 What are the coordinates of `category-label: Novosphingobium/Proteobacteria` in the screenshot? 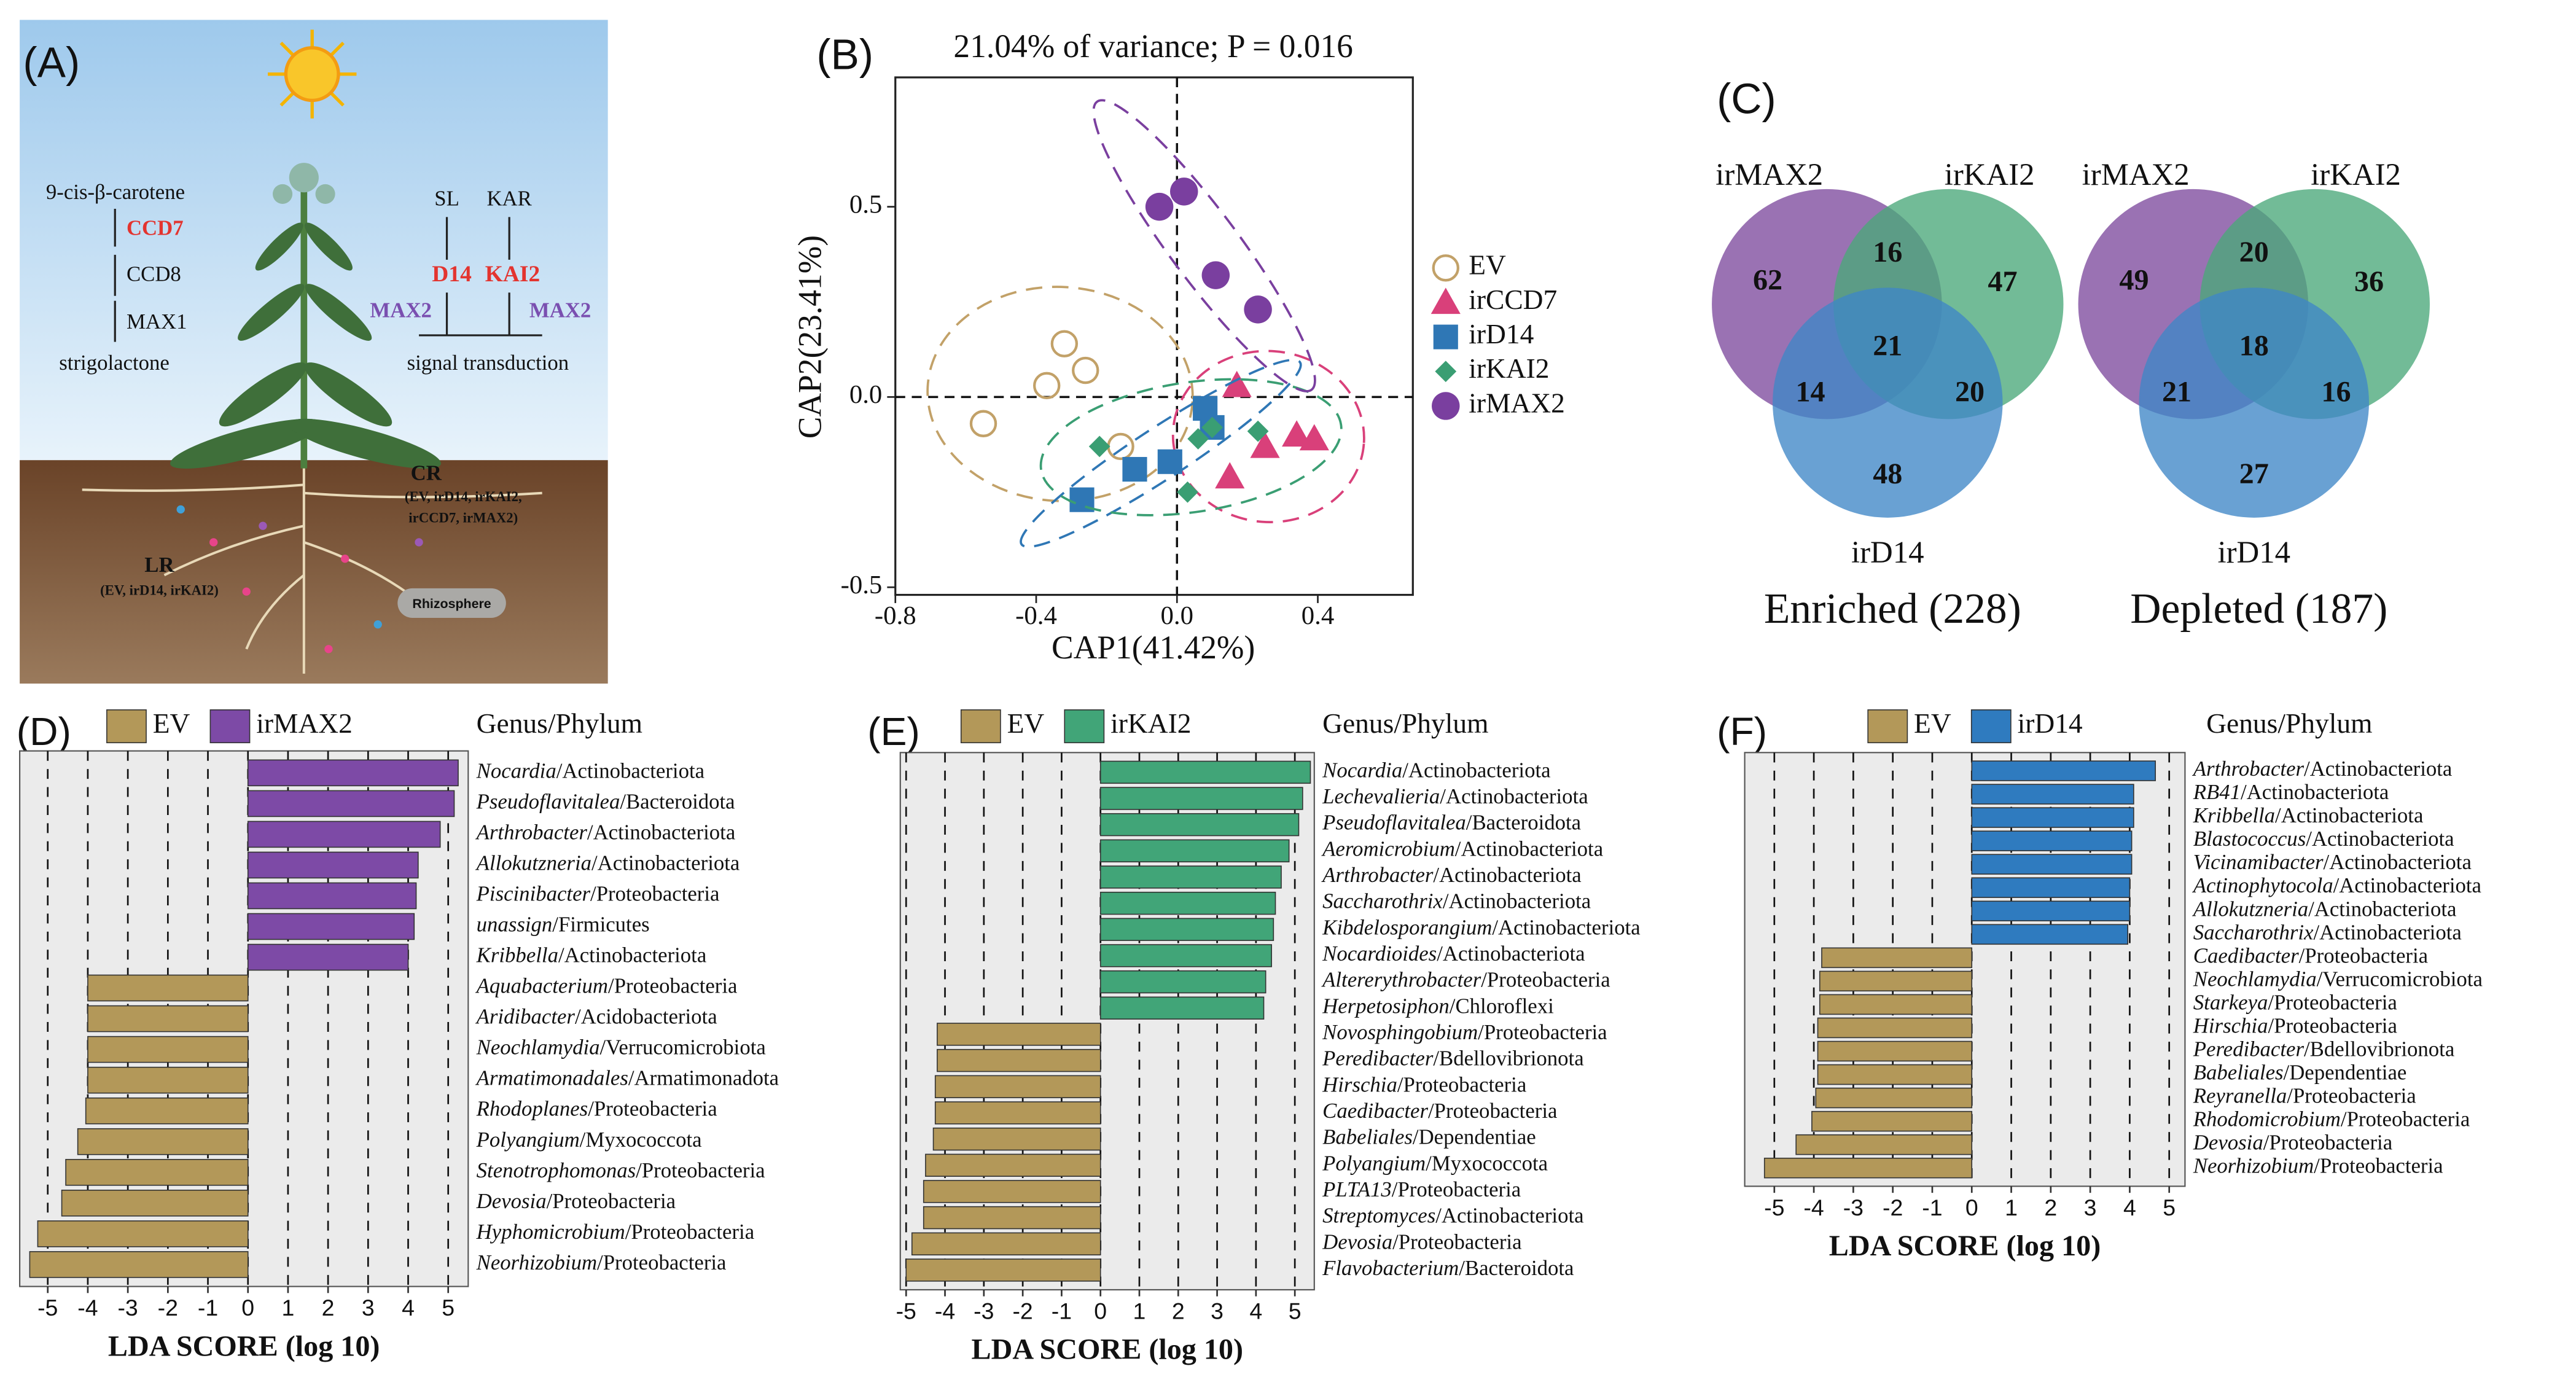 It's located at (1464, 1032).